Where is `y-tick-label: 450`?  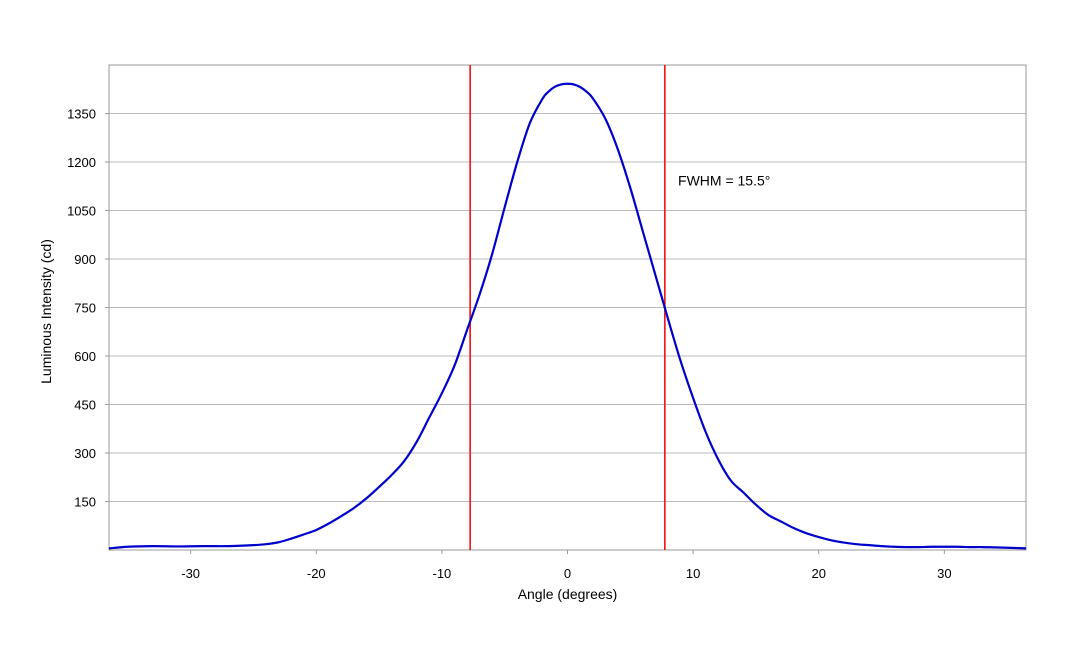 y-tick-label: 450 is located at coordinates (85, 405).